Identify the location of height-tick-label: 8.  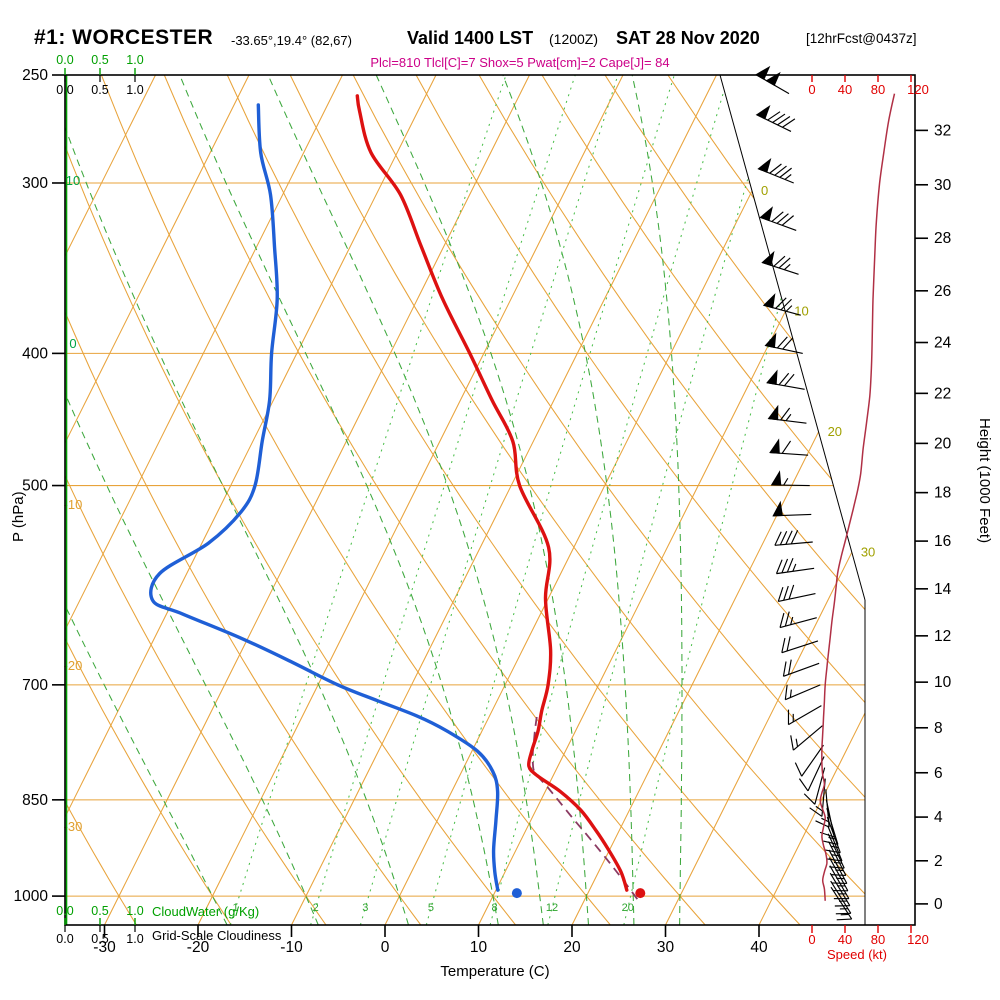
(938, 728).